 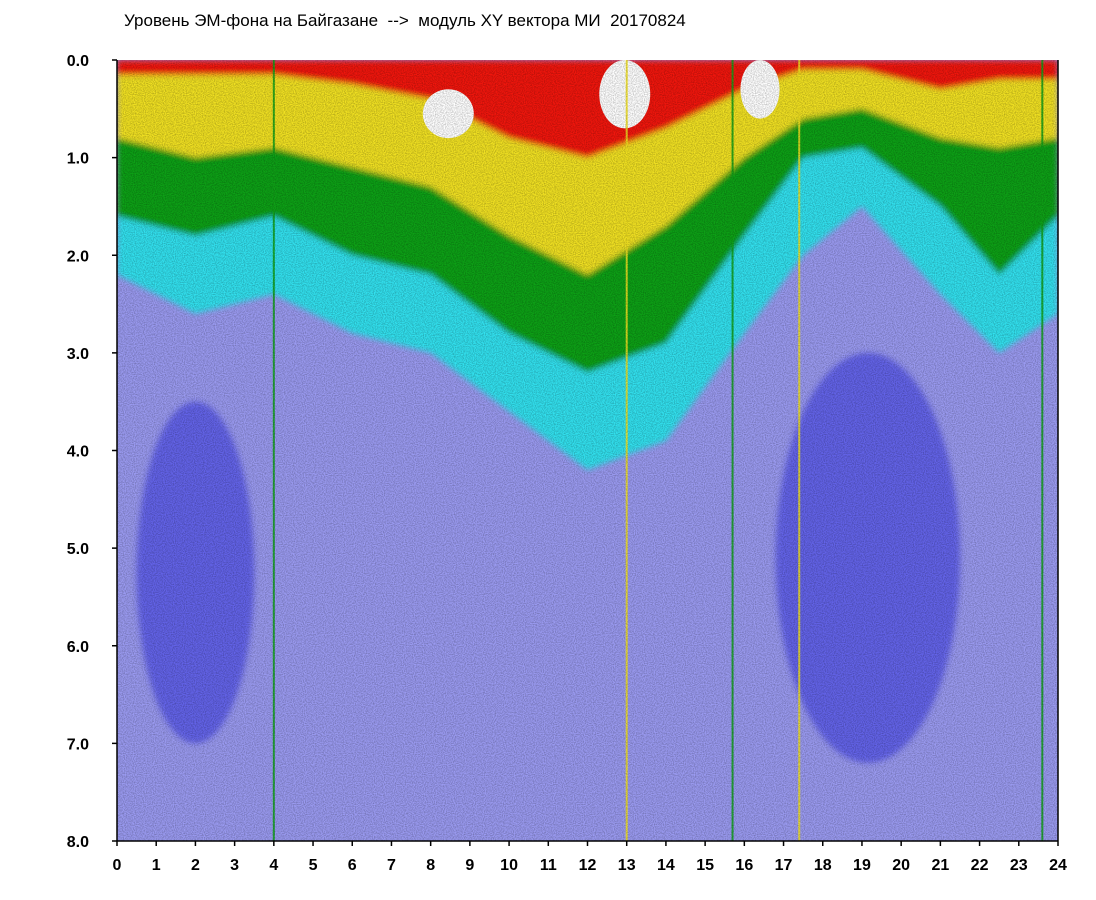 I want to click on y-tick-label: 5.0, so click(x=78, y=549).